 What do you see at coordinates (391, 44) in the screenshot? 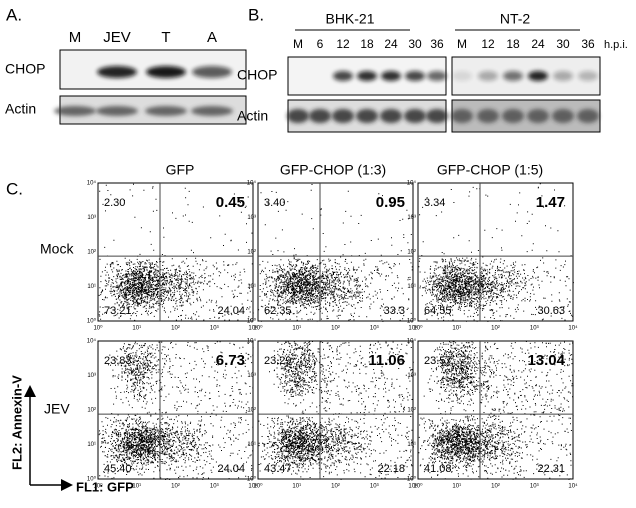
I see `lane-label: 24` at bounding box center [391, 44].